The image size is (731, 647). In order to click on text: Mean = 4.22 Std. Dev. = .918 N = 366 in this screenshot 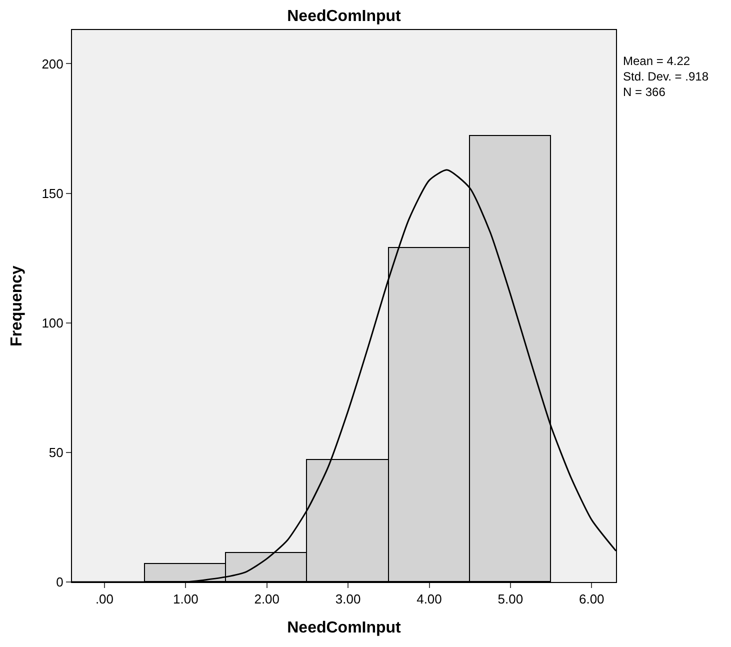, I will do `click(666, 77)`.